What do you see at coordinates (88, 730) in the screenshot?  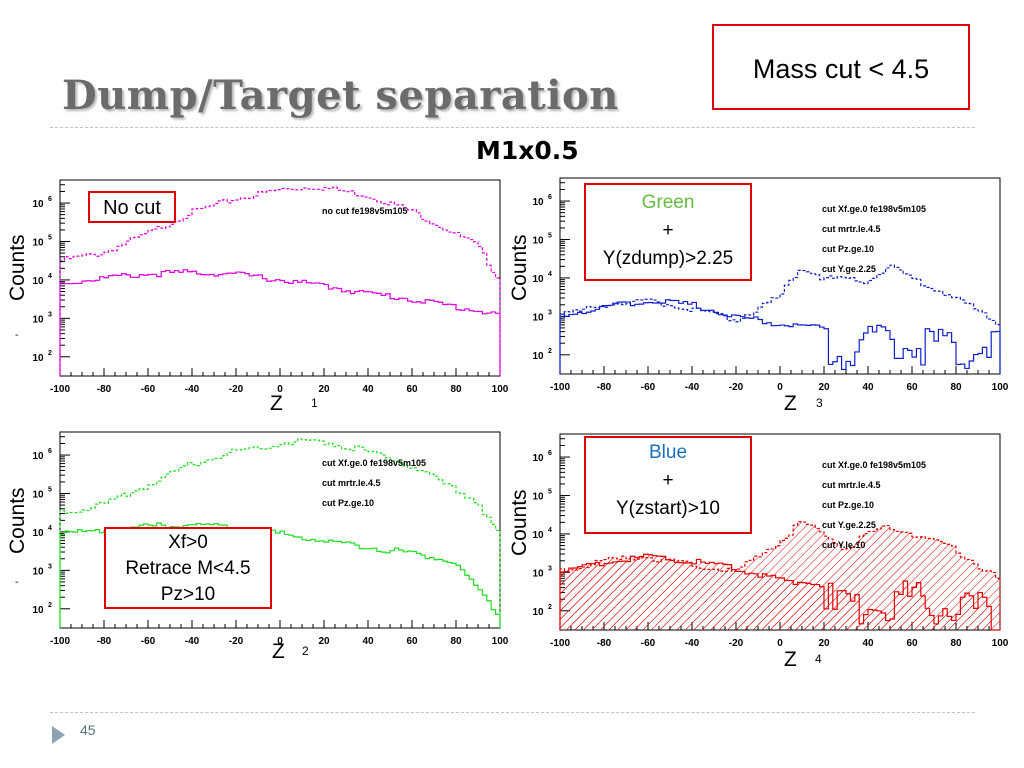 I see `page-number: 45` at bounding box center [88, 730].